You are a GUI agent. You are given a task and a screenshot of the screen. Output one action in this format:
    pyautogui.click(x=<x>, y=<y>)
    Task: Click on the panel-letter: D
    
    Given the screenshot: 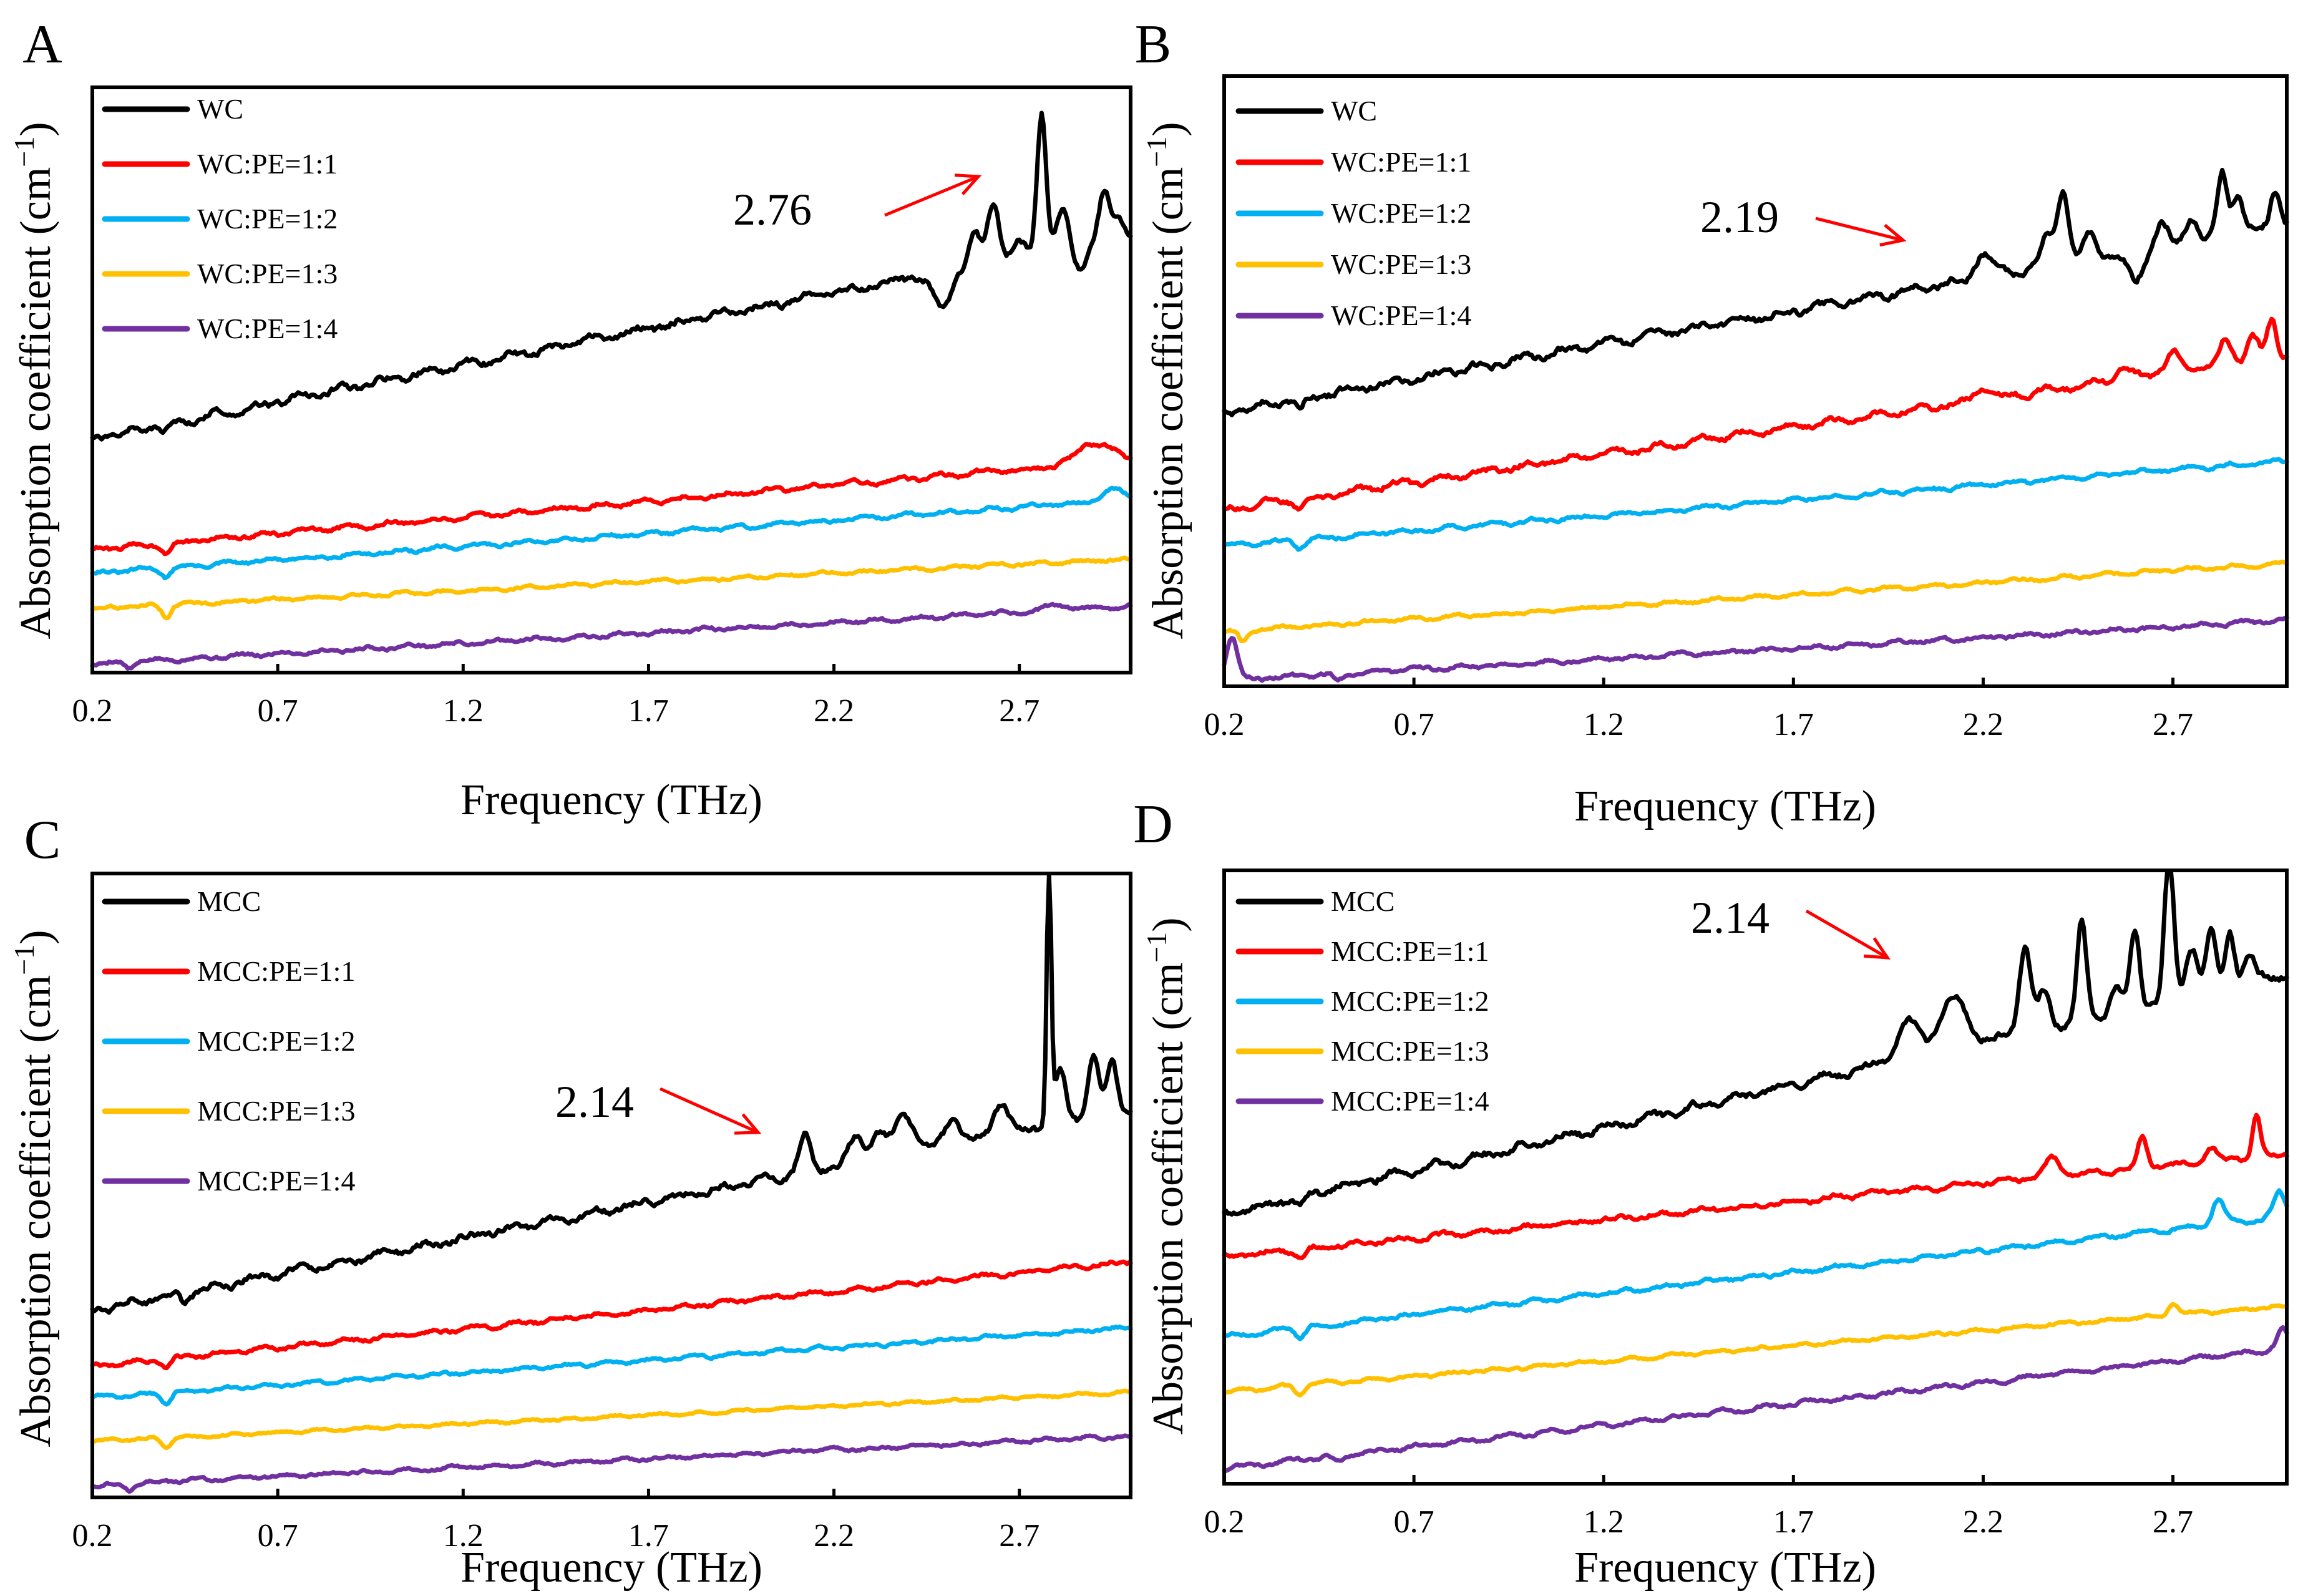 What is the action you would take?
    pyautogui.click(x=1153, y=824)
    